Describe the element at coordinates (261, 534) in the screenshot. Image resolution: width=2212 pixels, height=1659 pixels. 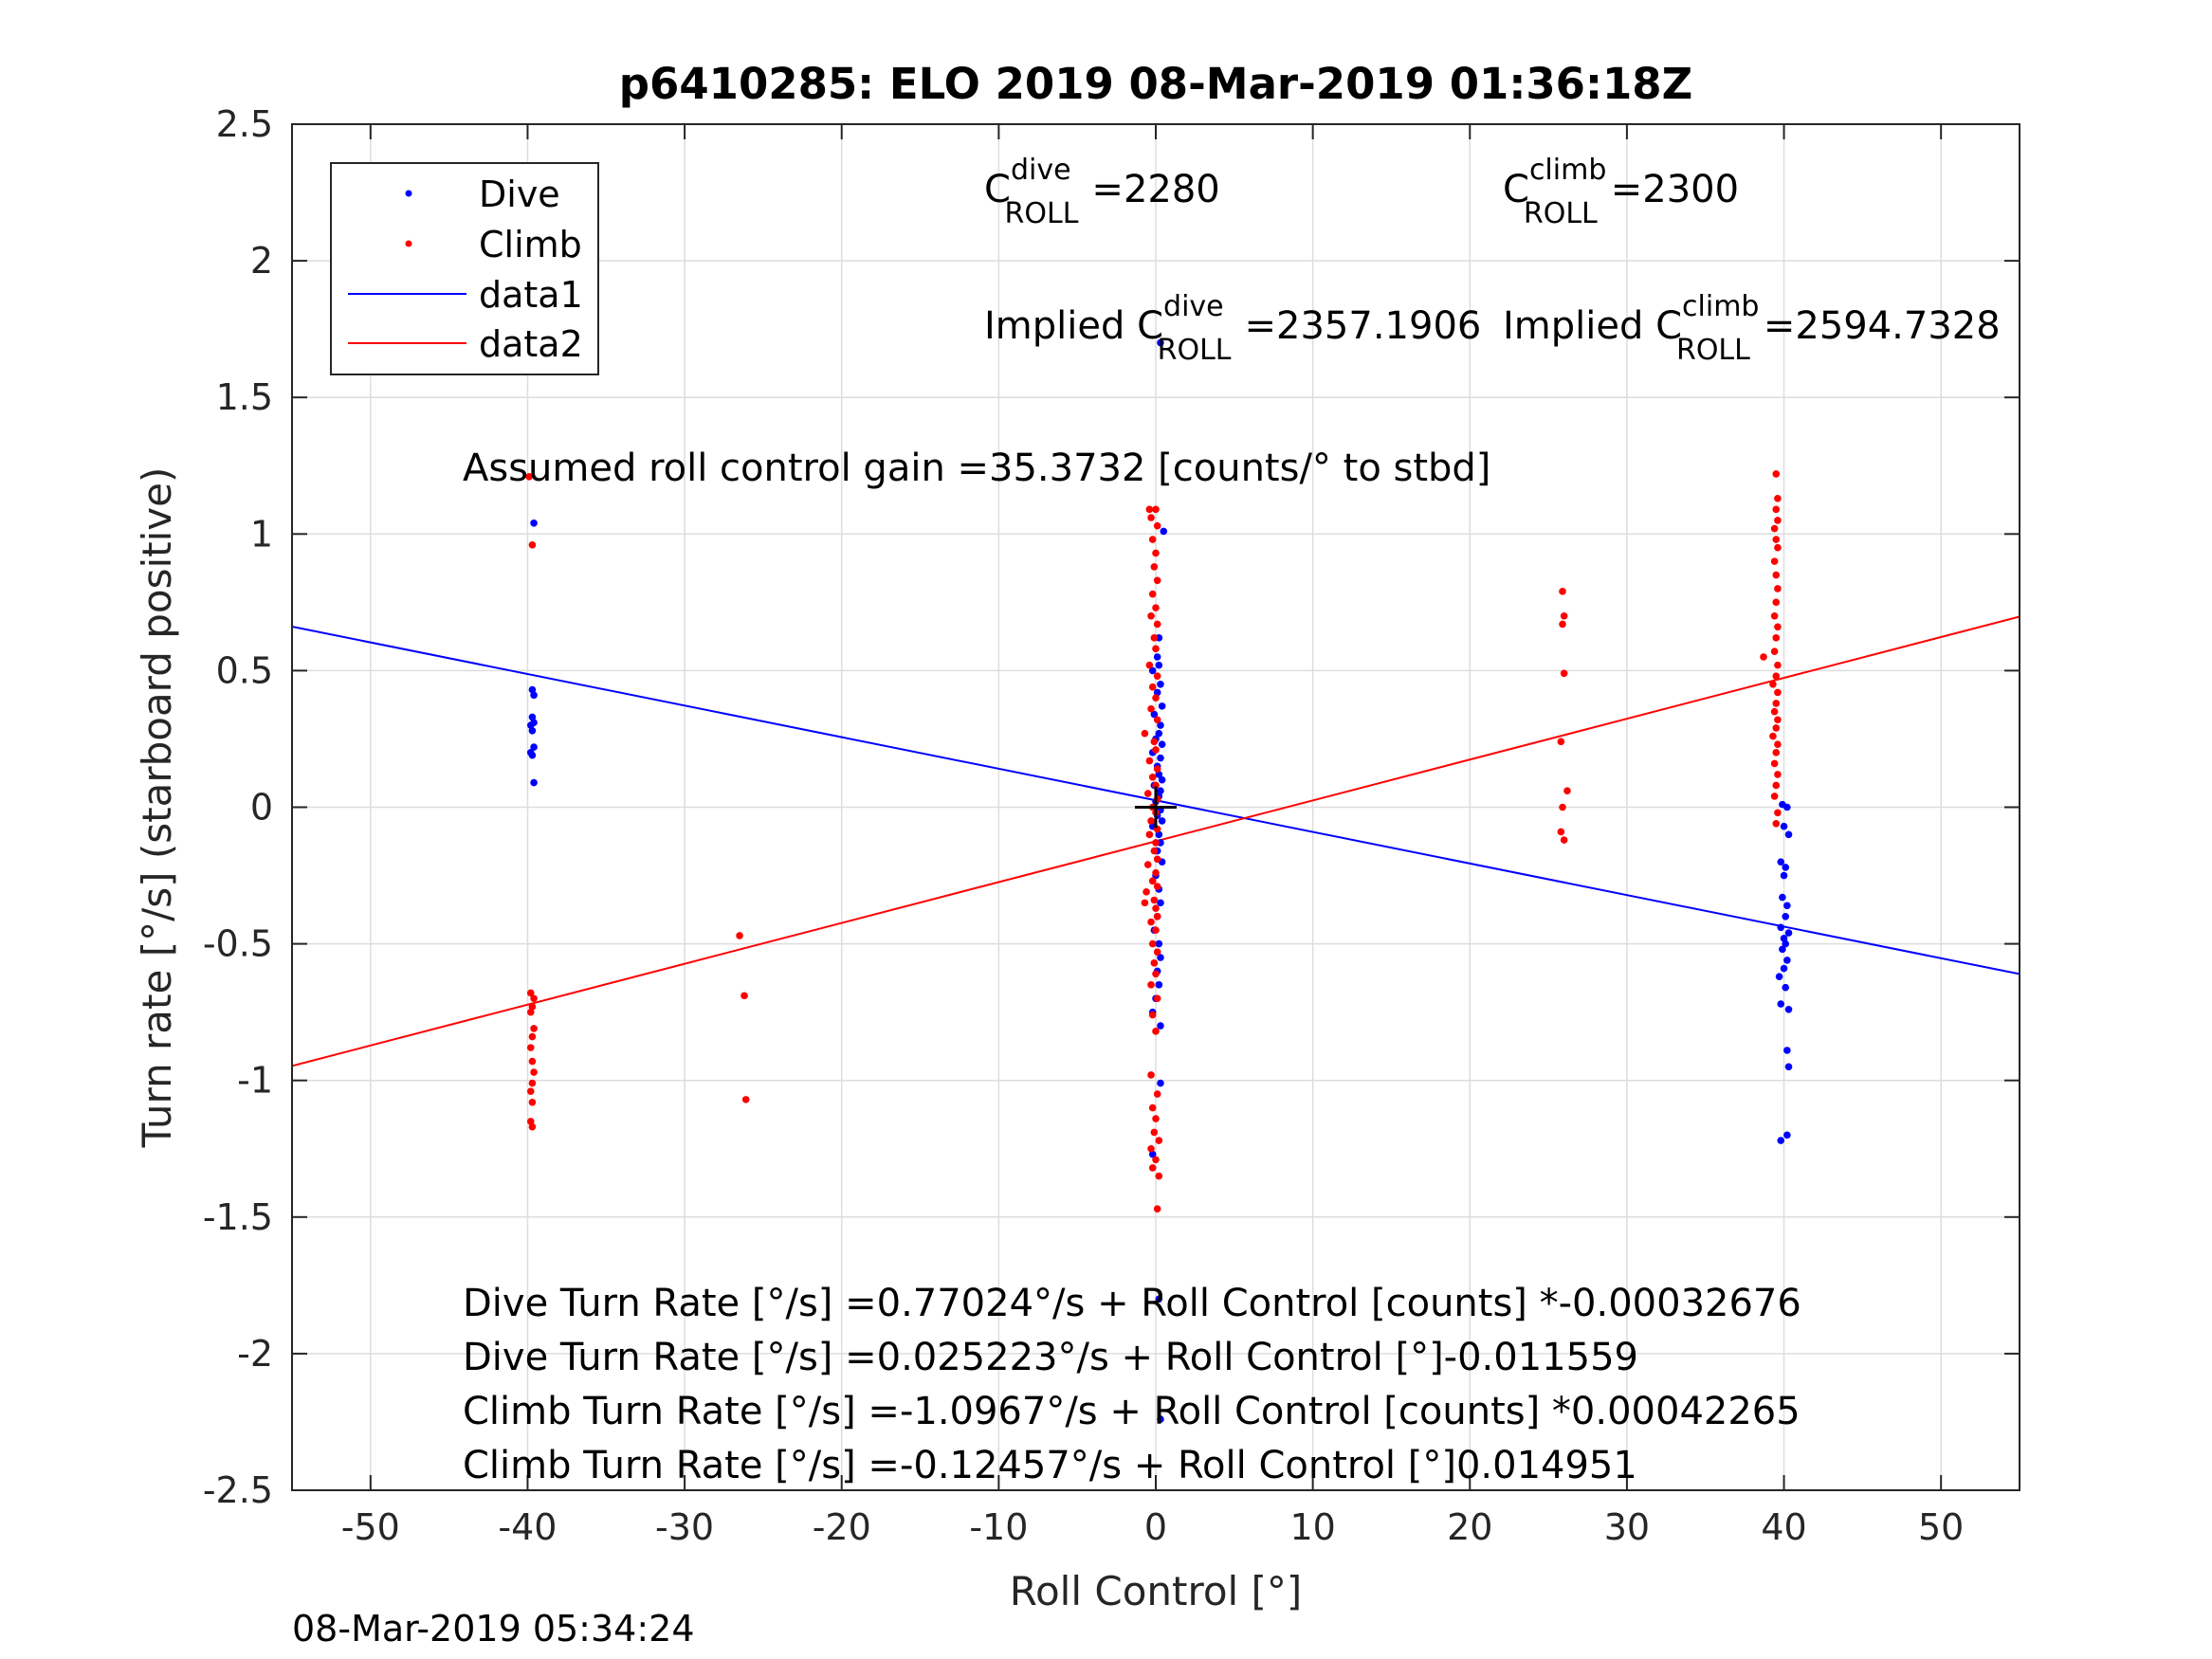
I see `y-tick-label: 1` at that location.